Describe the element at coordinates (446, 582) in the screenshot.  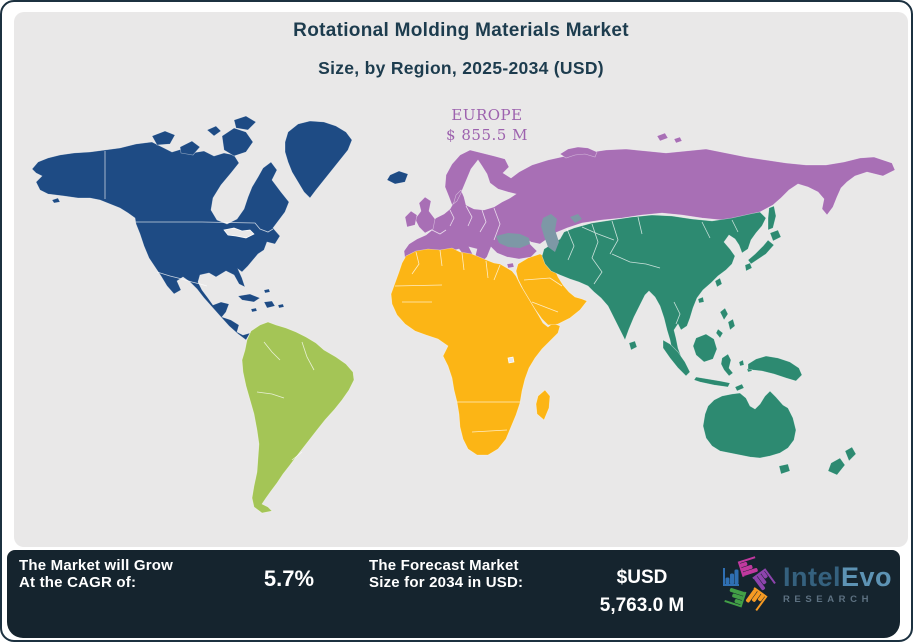
I see `forecast-label-line-2: Size for 2034 in USD:` at that location.